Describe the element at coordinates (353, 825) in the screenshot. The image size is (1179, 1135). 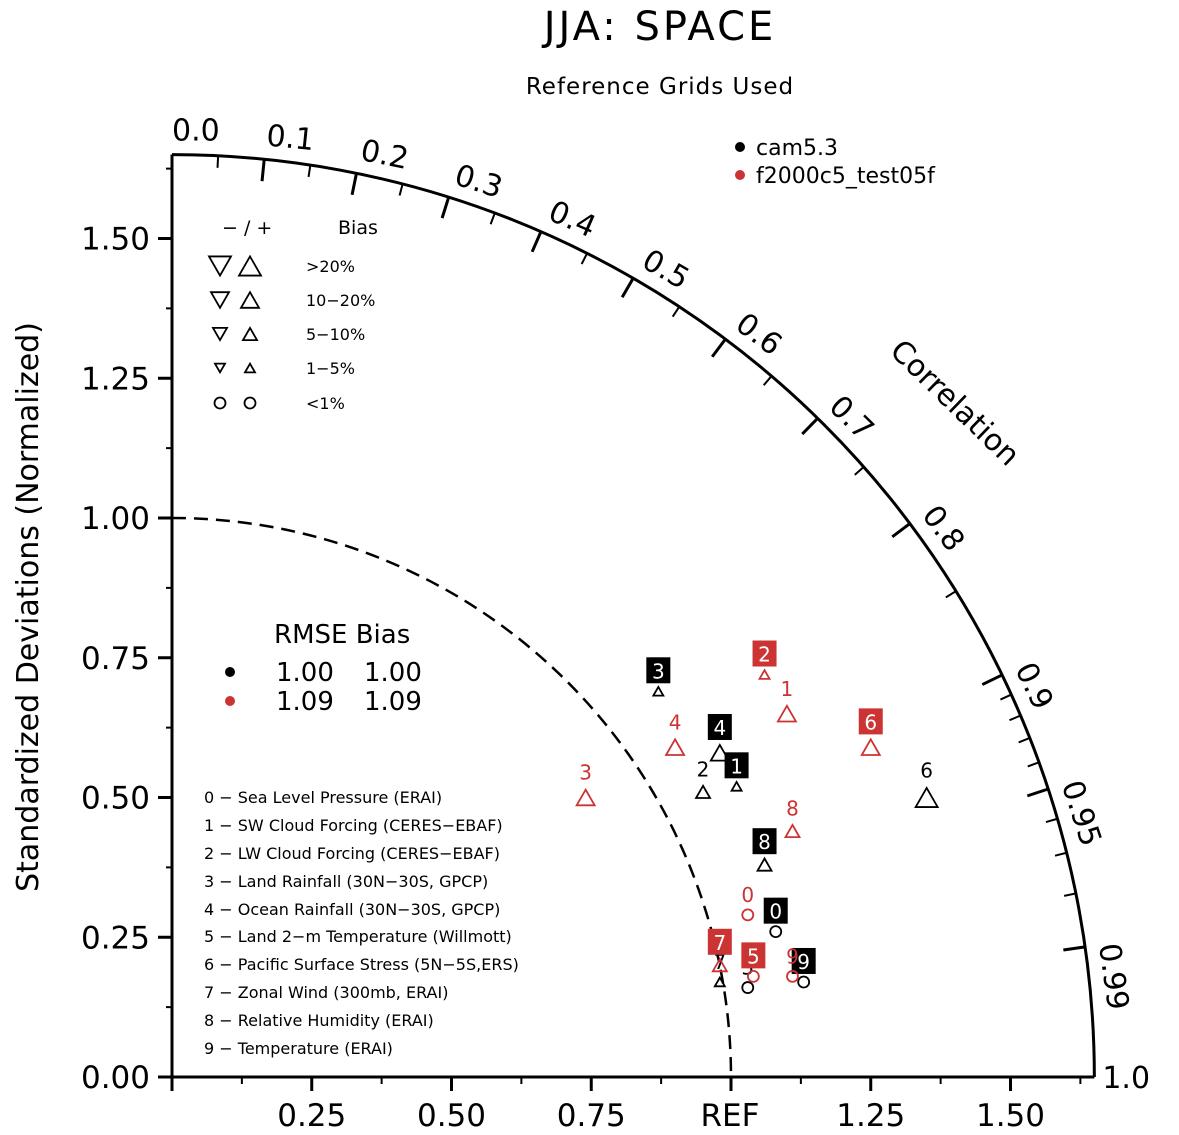
I see `variable-item: 1 − SW Cloud Forcing (CERES−EBAF)` at that location.